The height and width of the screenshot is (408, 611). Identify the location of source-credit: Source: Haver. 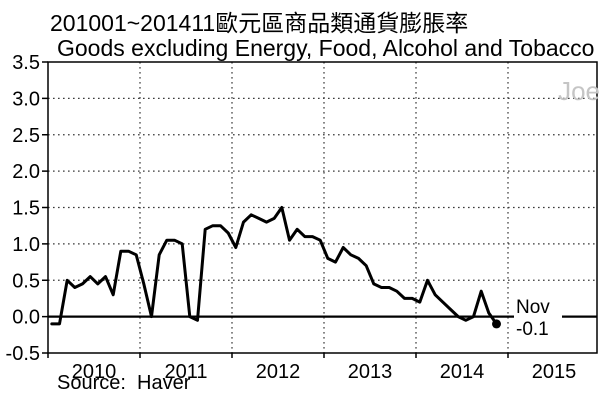
(124, 383).